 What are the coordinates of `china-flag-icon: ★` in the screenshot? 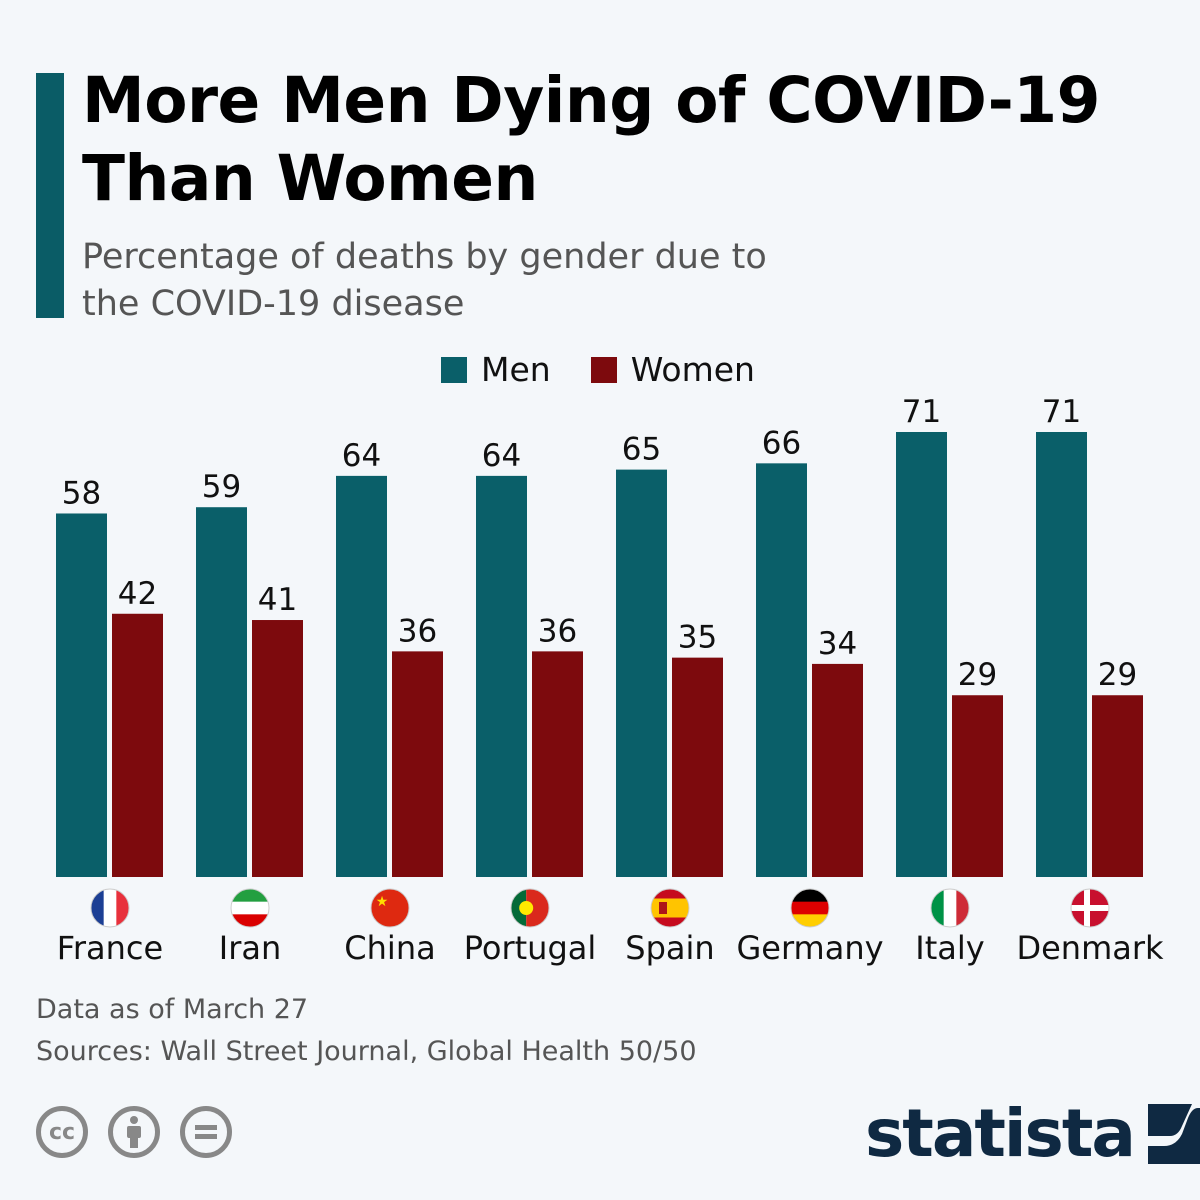 It's located at (390, 908).